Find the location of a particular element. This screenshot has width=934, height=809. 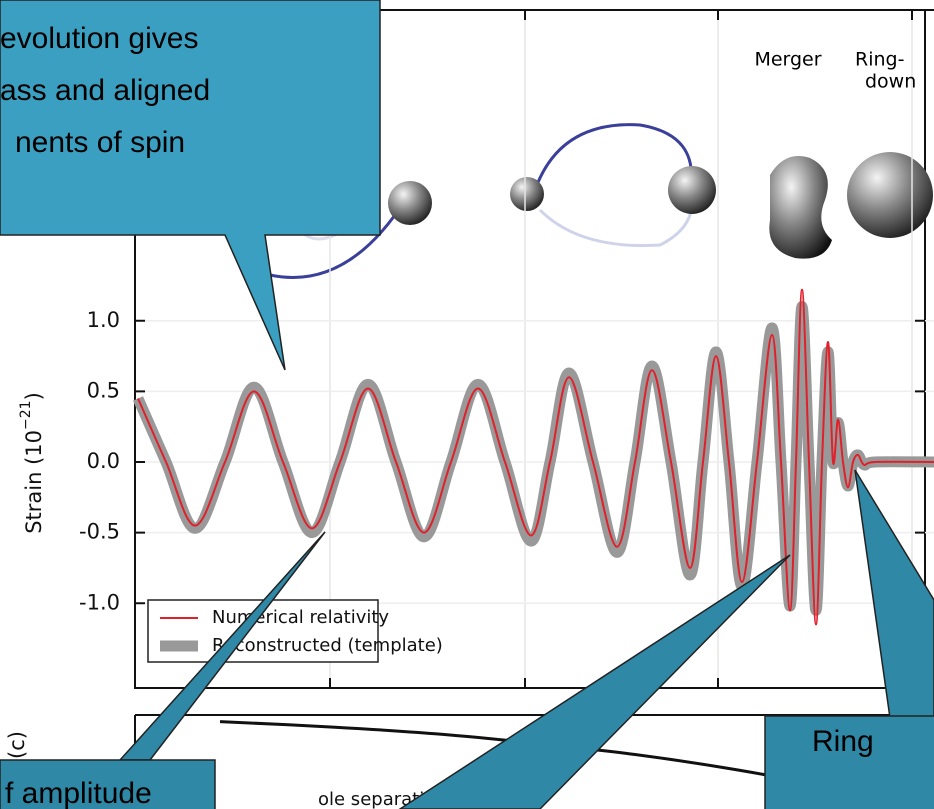

callout-text: f amplitude is located at coordinates (78, 793).